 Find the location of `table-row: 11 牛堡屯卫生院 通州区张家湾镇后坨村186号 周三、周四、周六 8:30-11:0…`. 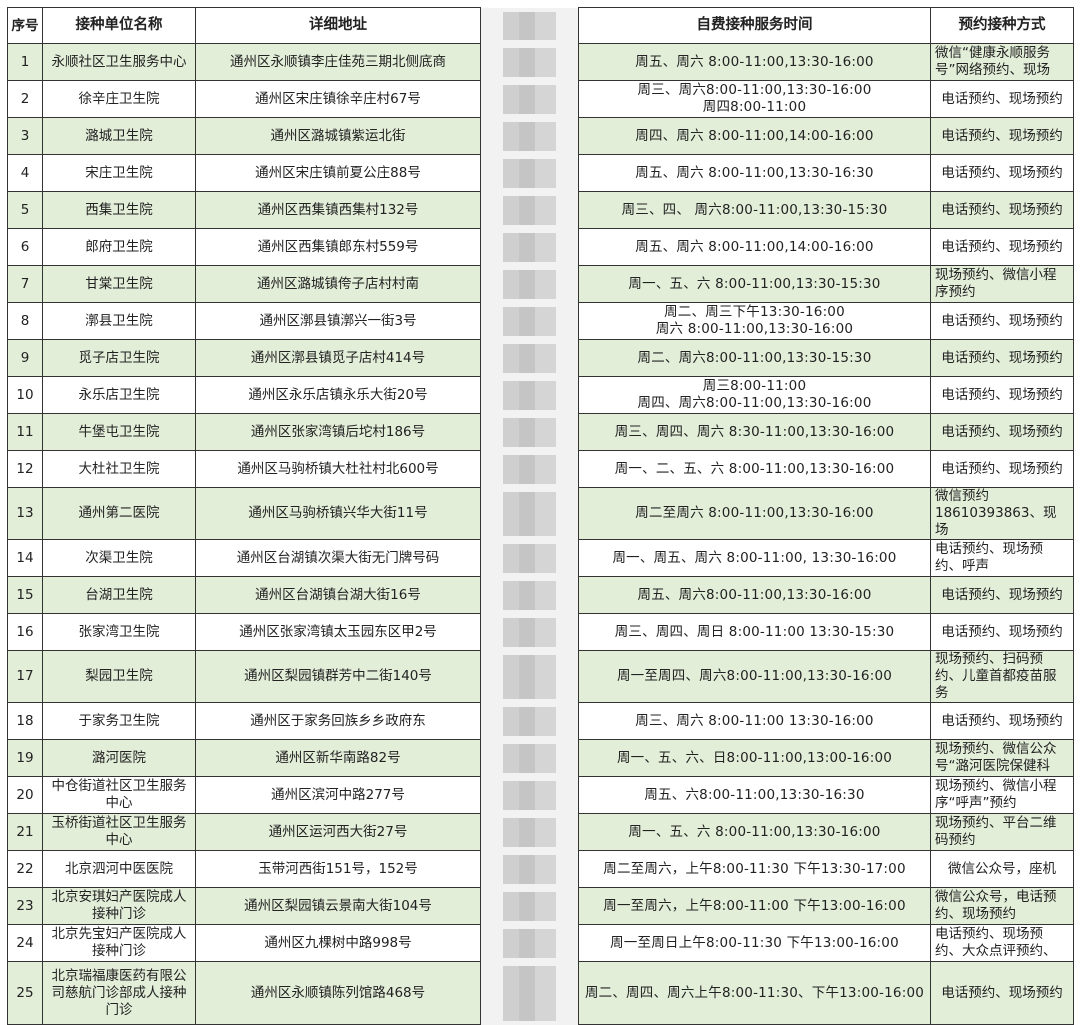

table-row: 11 牛堡屯卫生院 通州区张家湾镇后坨村186号 周三、周四、周六 8:30-11:0… is located at coordinates (540, 432).